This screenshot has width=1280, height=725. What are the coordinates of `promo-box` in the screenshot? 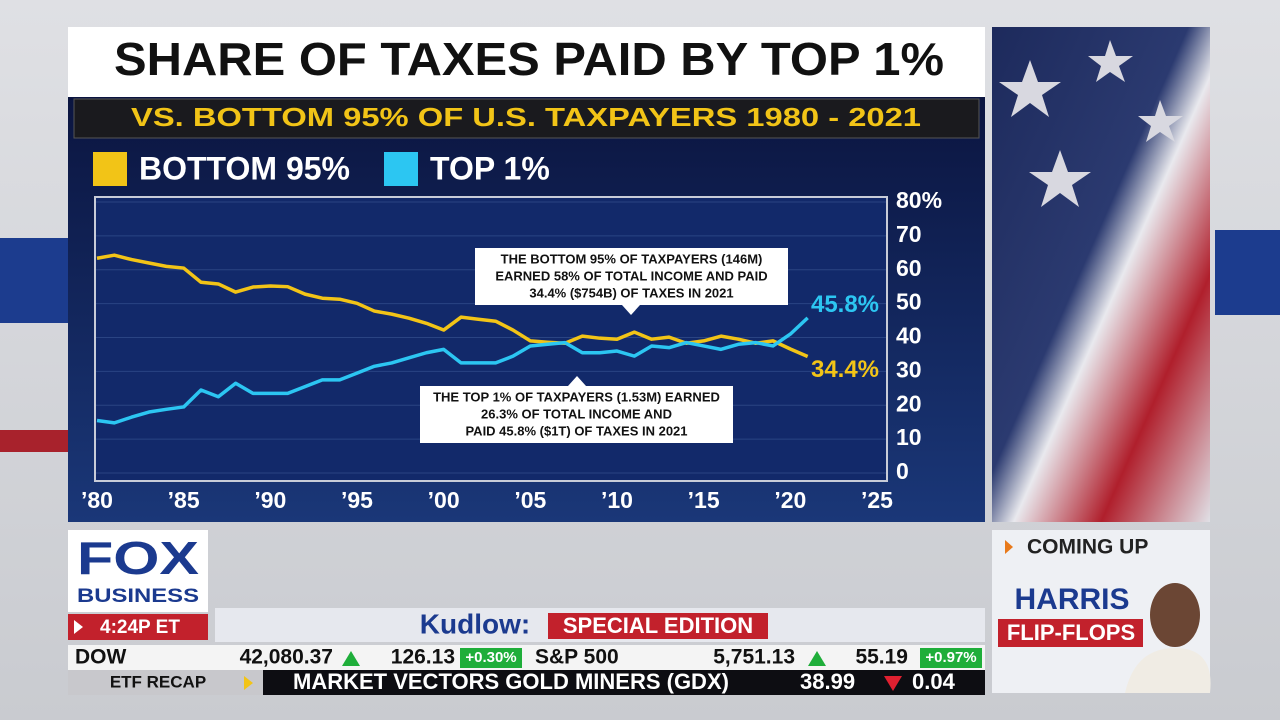 It's located at (1070, 633).